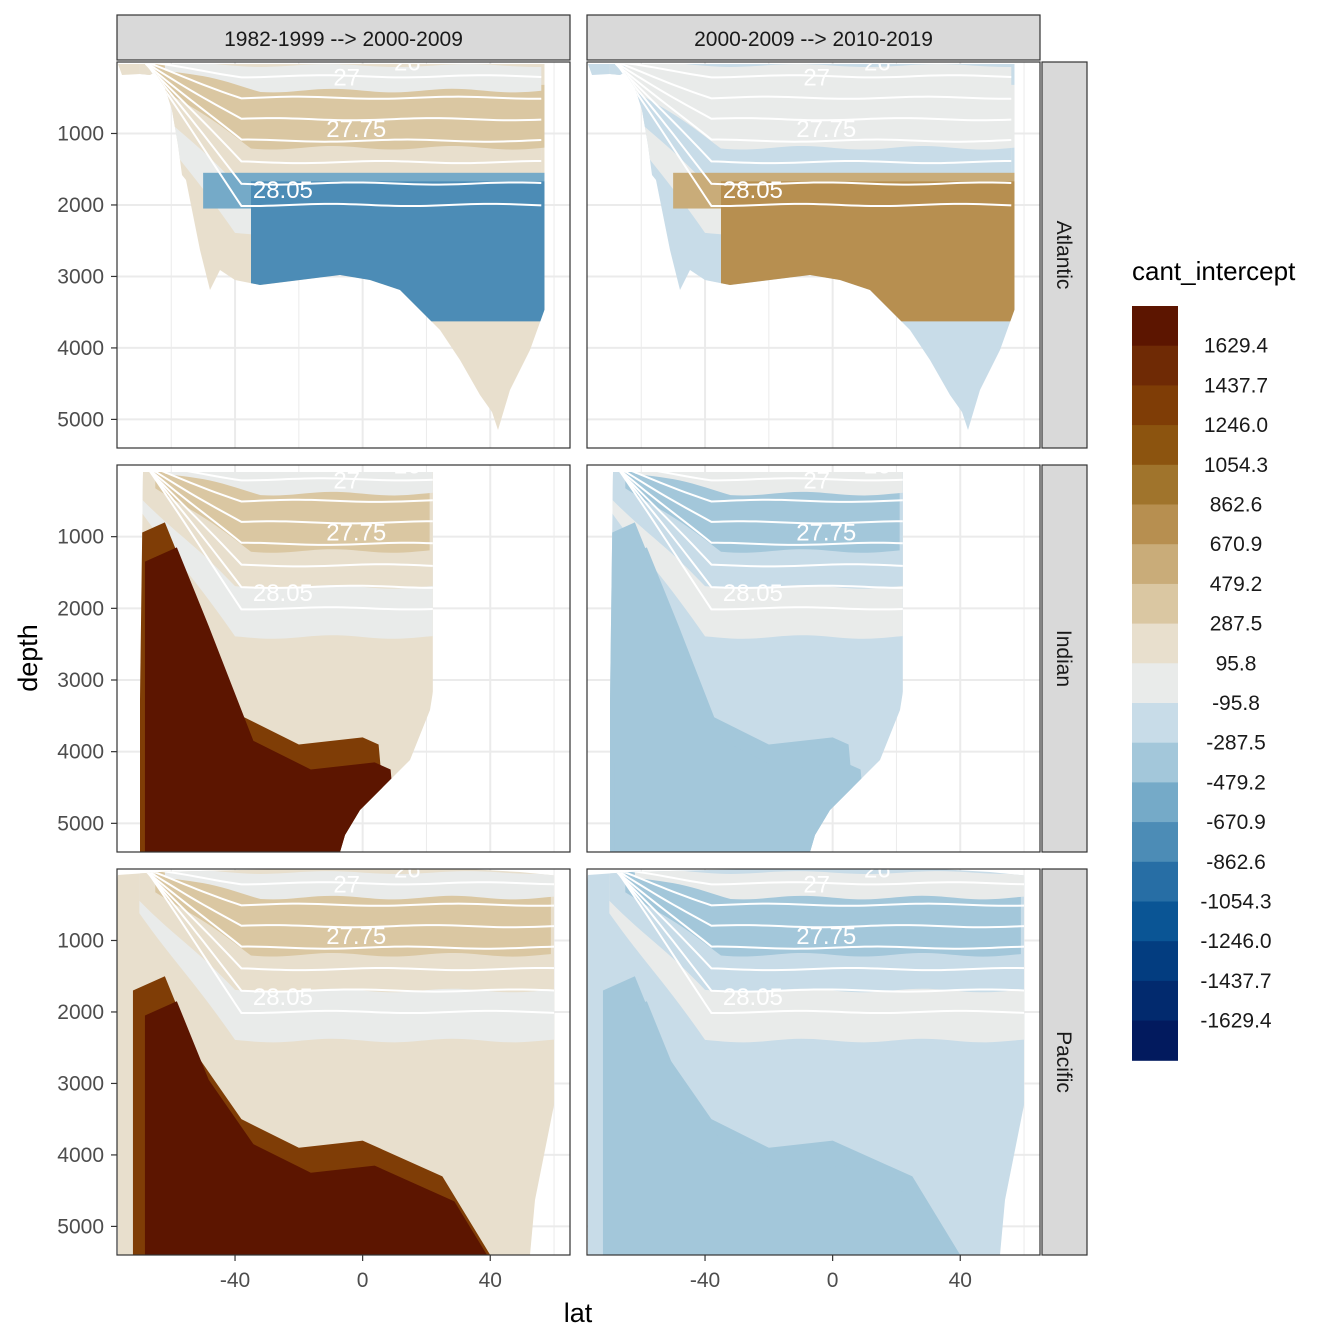 The width and height of the screenshot is (1344, 1344). Describe the element at coordinates (80, 348) in the screenshot. I see `y-tick-label: 4000` at that location.